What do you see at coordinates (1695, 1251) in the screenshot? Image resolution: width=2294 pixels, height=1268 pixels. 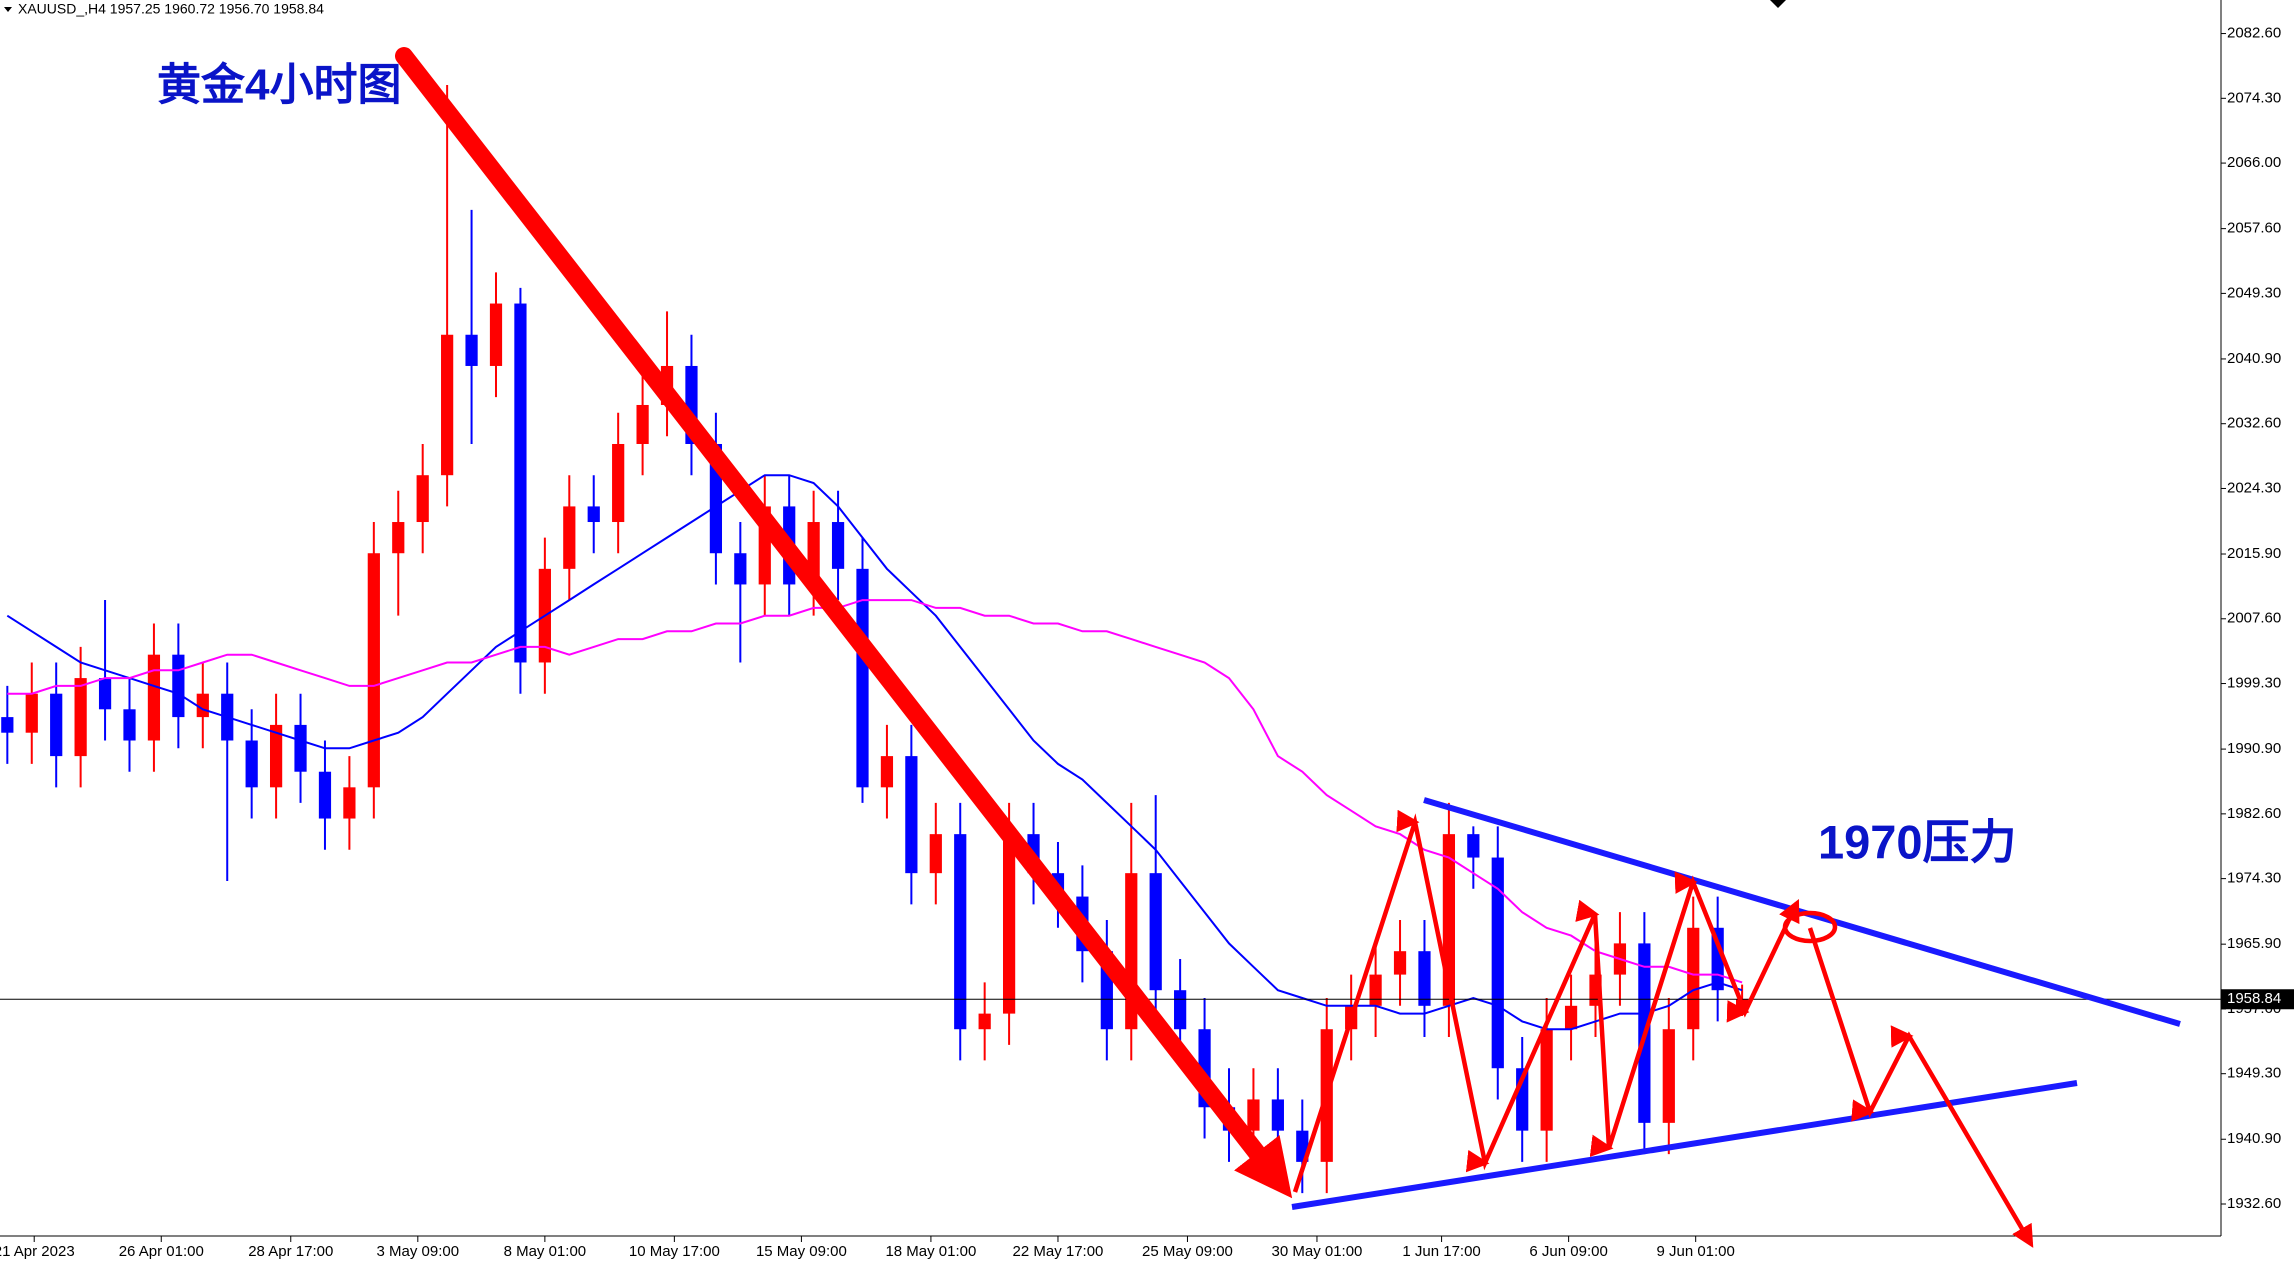 I see `x-tick-label: 9 Jun 01:00` at bounding box center [1695, 1251].